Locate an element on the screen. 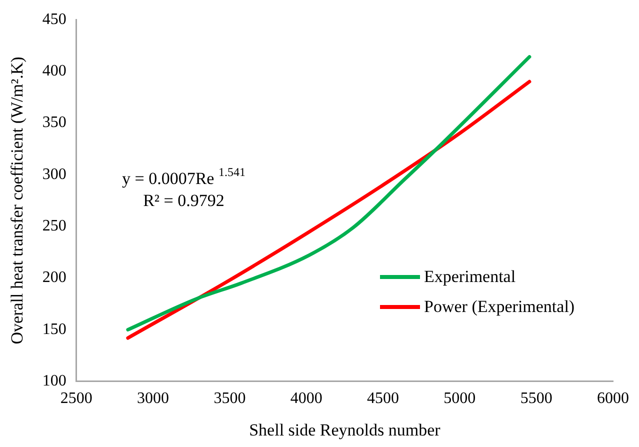 The width and height of the screenshot is (639, 447). y-tick-label: 450 is located at coordinates (54, 19).